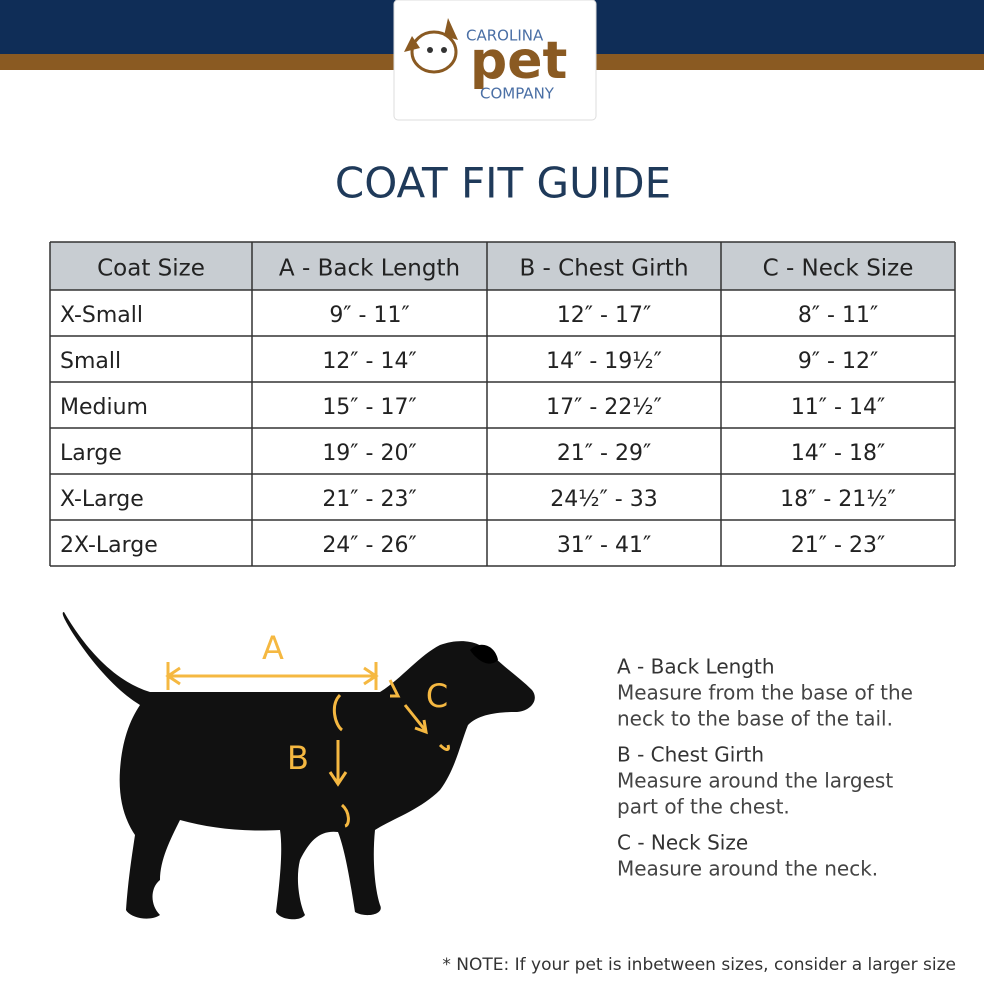  I want to click on table-cell: 14″ - 19½″, so click(604, 361).